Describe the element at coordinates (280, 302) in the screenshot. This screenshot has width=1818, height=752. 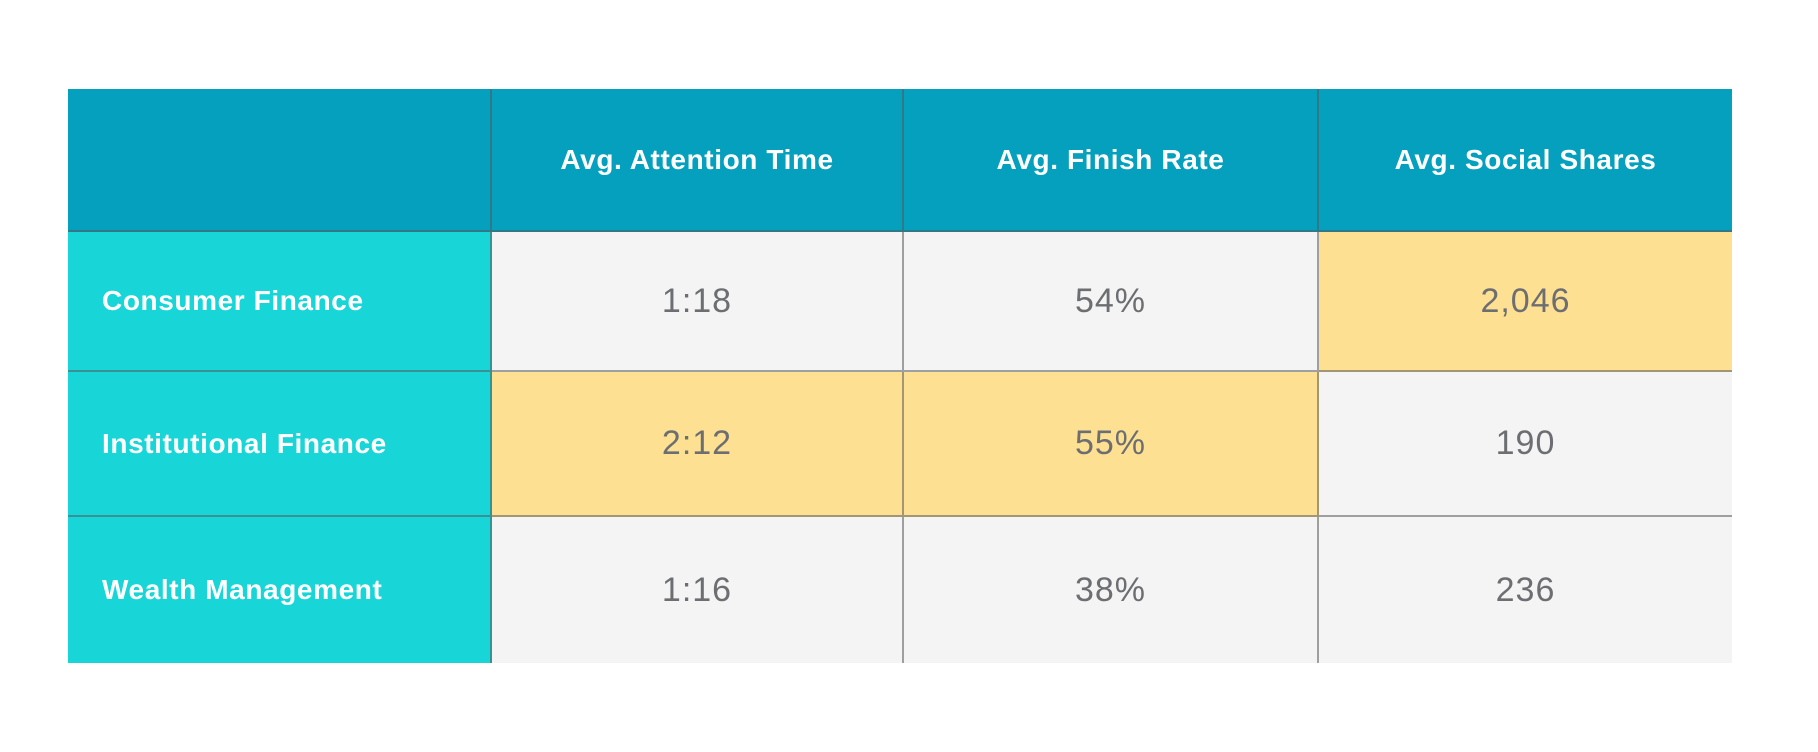
I see `row-label-consumer-finance: Consumer Finance` at that location.